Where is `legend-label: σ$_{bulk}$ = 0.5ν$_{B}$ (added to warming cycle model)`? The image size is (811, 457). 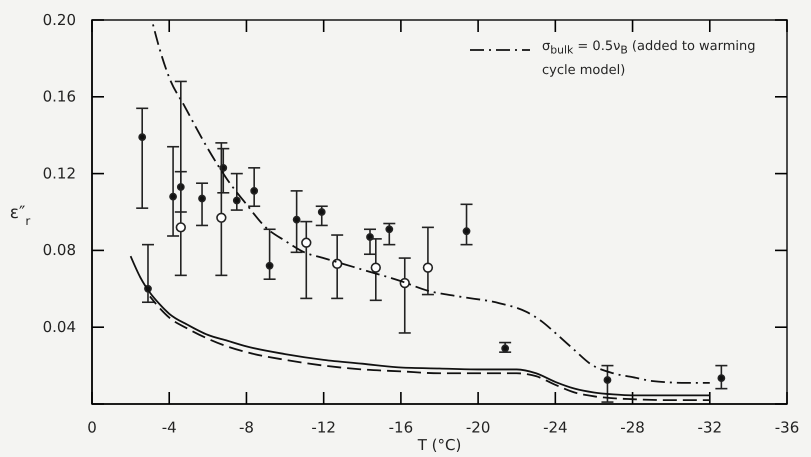
legend-label: σ$_{bulk}$ = 0.5ν$_{B}$ (added to warming cycle model) is located at coordinates (649, 59).